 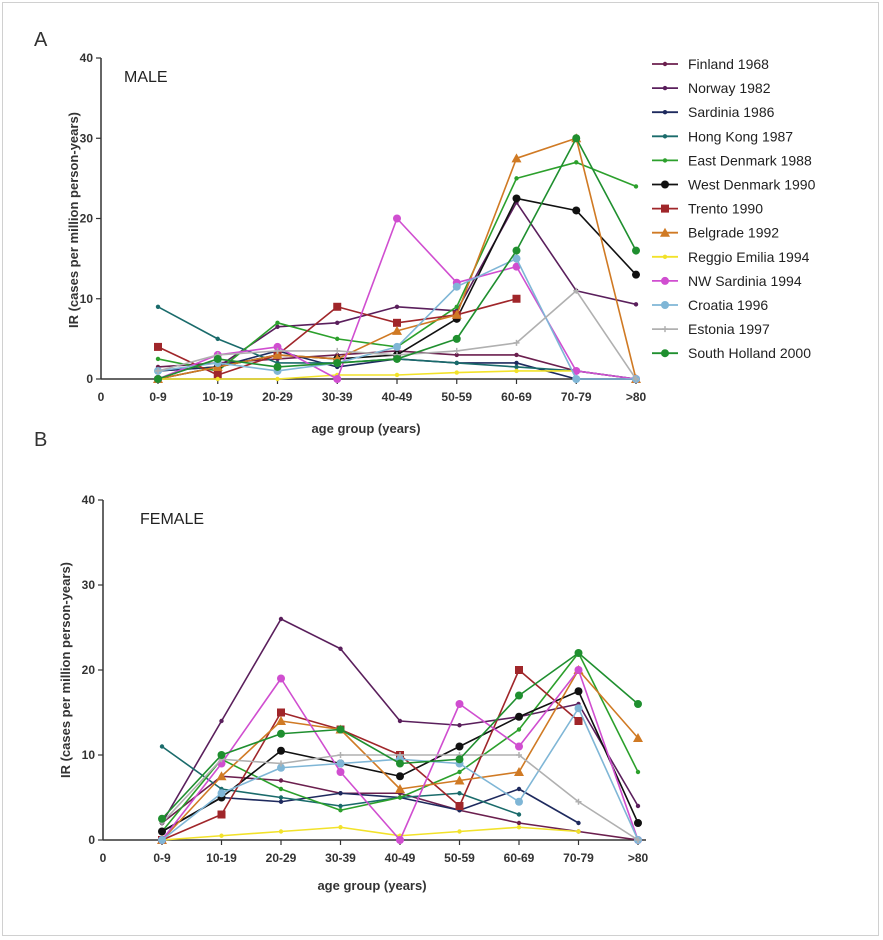 I want to click on legend-item-belgrade-1992: Belgrade 1992, so click(x=715, y=233).